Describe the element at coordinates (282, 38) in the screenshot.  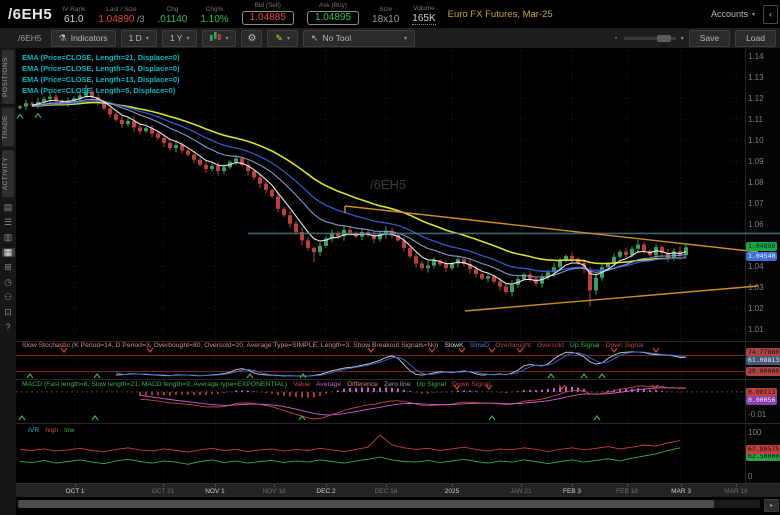
I see `drawing-style-dropdown: ✎ ▾` at that location.